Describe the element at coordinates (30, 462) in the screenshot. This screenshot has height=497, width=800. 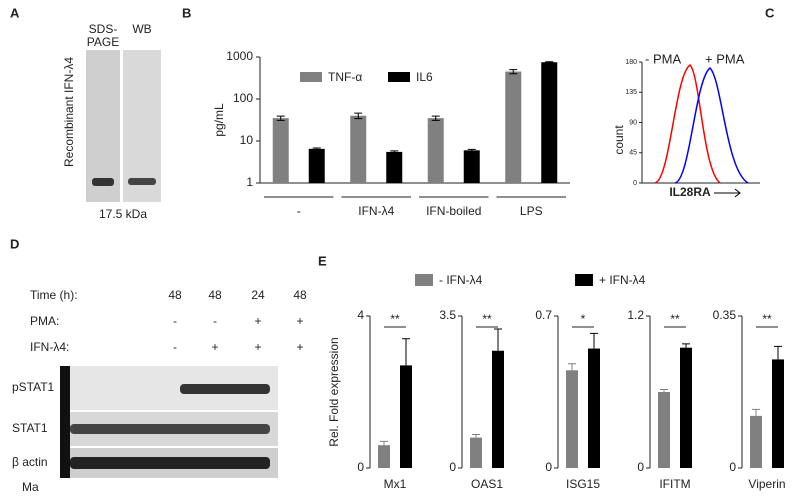
I see `blot-label: β actin` at that location.